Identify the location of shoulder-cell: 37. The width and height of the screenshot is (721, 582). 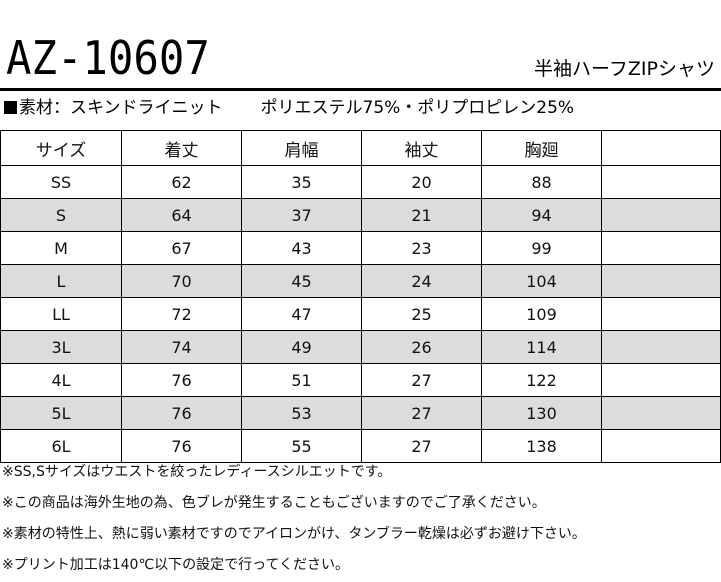
(301, 215).